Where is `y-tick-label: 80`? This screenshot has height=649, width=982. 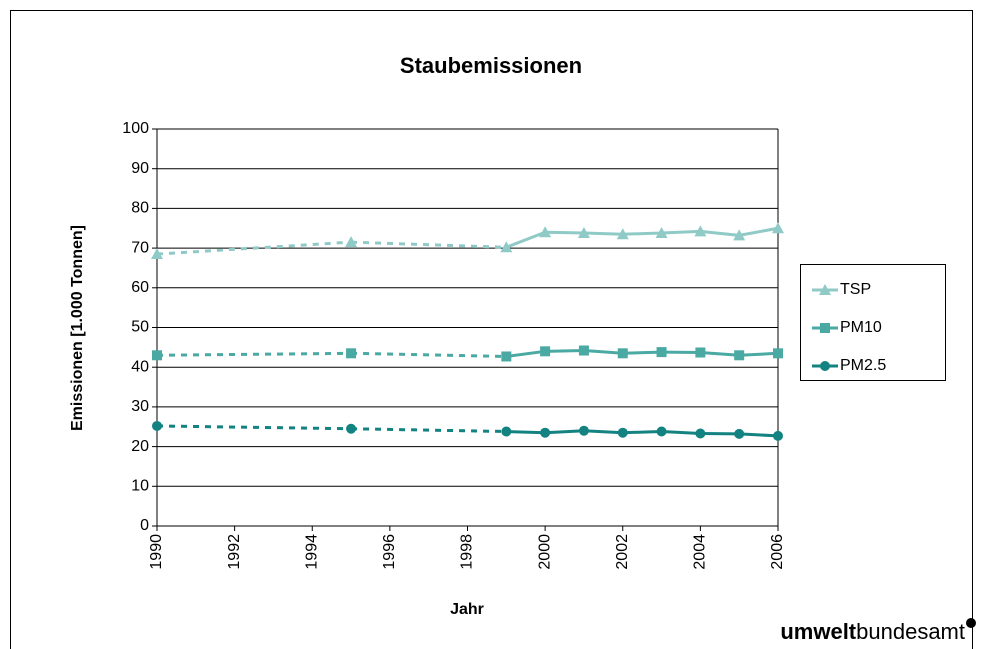
y-tick-label: 80 is located at coordinates (140, 208).